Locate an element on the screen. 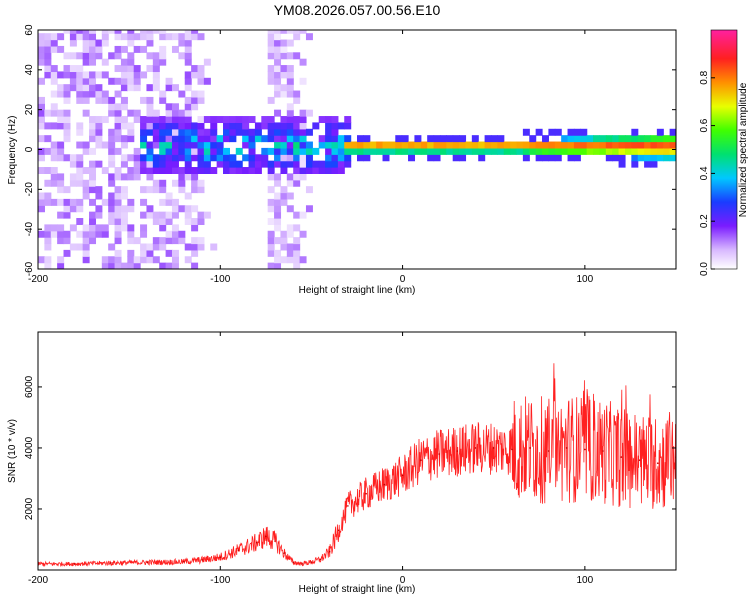  colorbar-tick-label: 0.0 is located at coordinates (704, 269).